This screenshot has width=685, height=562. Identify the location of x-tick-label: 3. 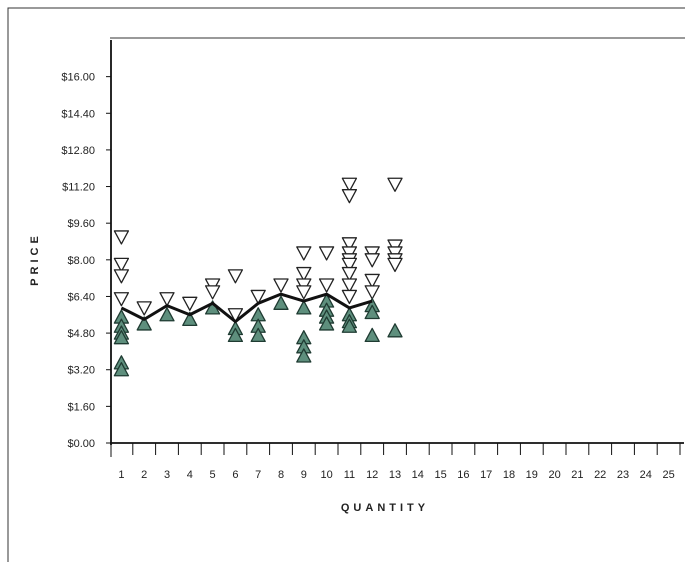
(167, 475).